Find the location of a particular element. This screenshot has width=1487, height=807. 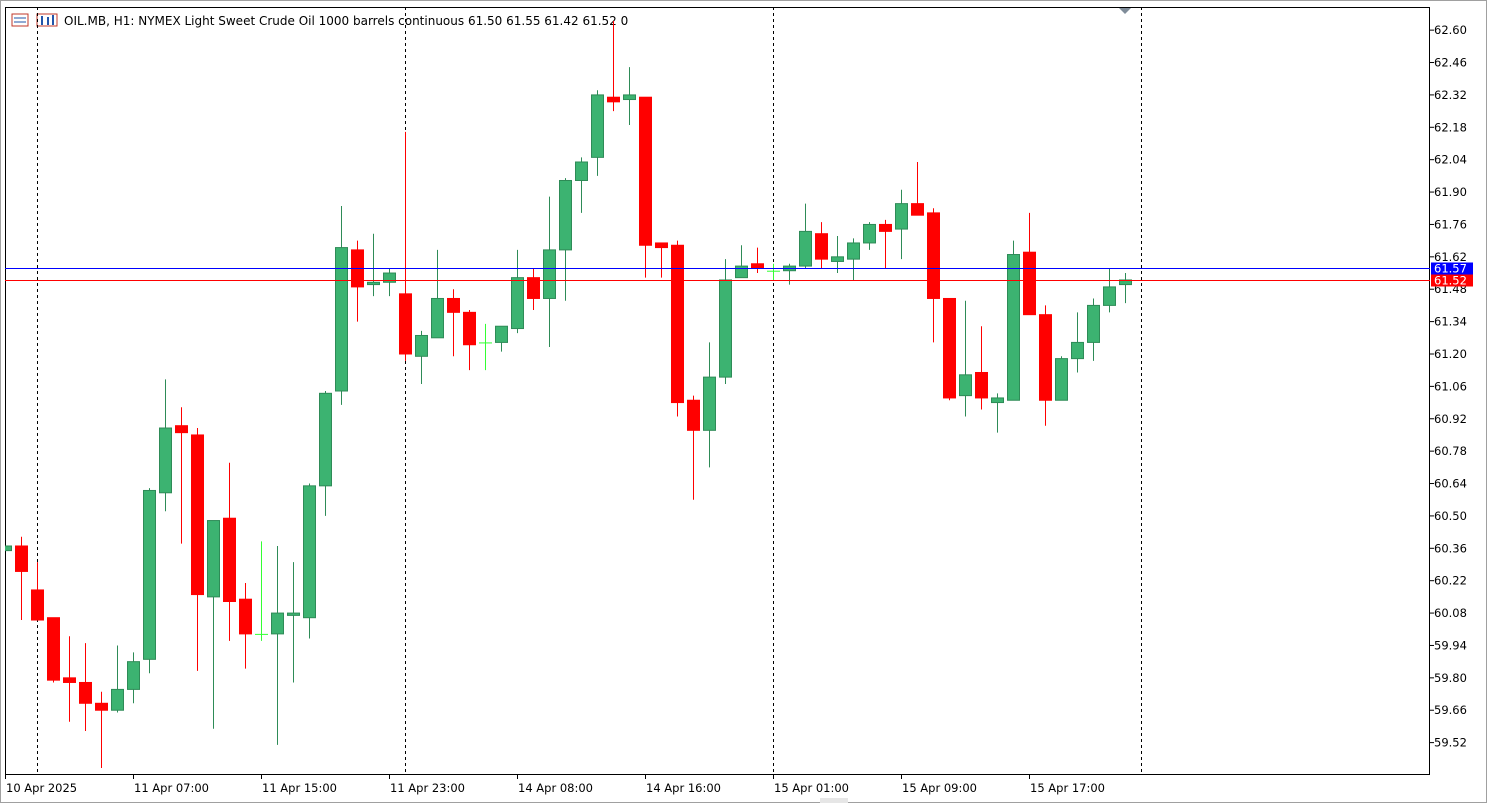

y-tick-label: 62.04 is located at coordinates (1450, 160).